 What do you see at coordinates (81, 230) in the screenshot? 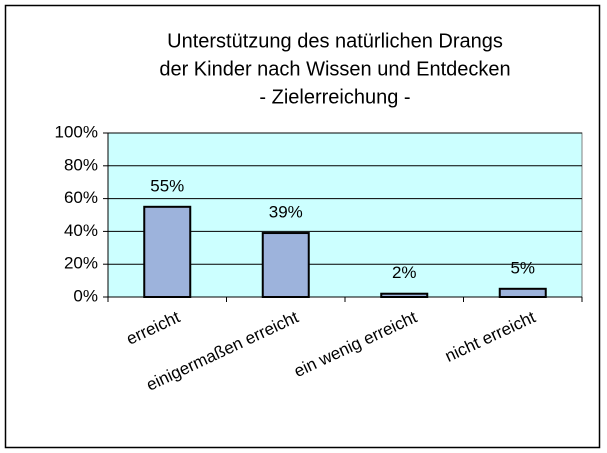
I see `y-tick-label: 40%` at bounding box center [81, 230].